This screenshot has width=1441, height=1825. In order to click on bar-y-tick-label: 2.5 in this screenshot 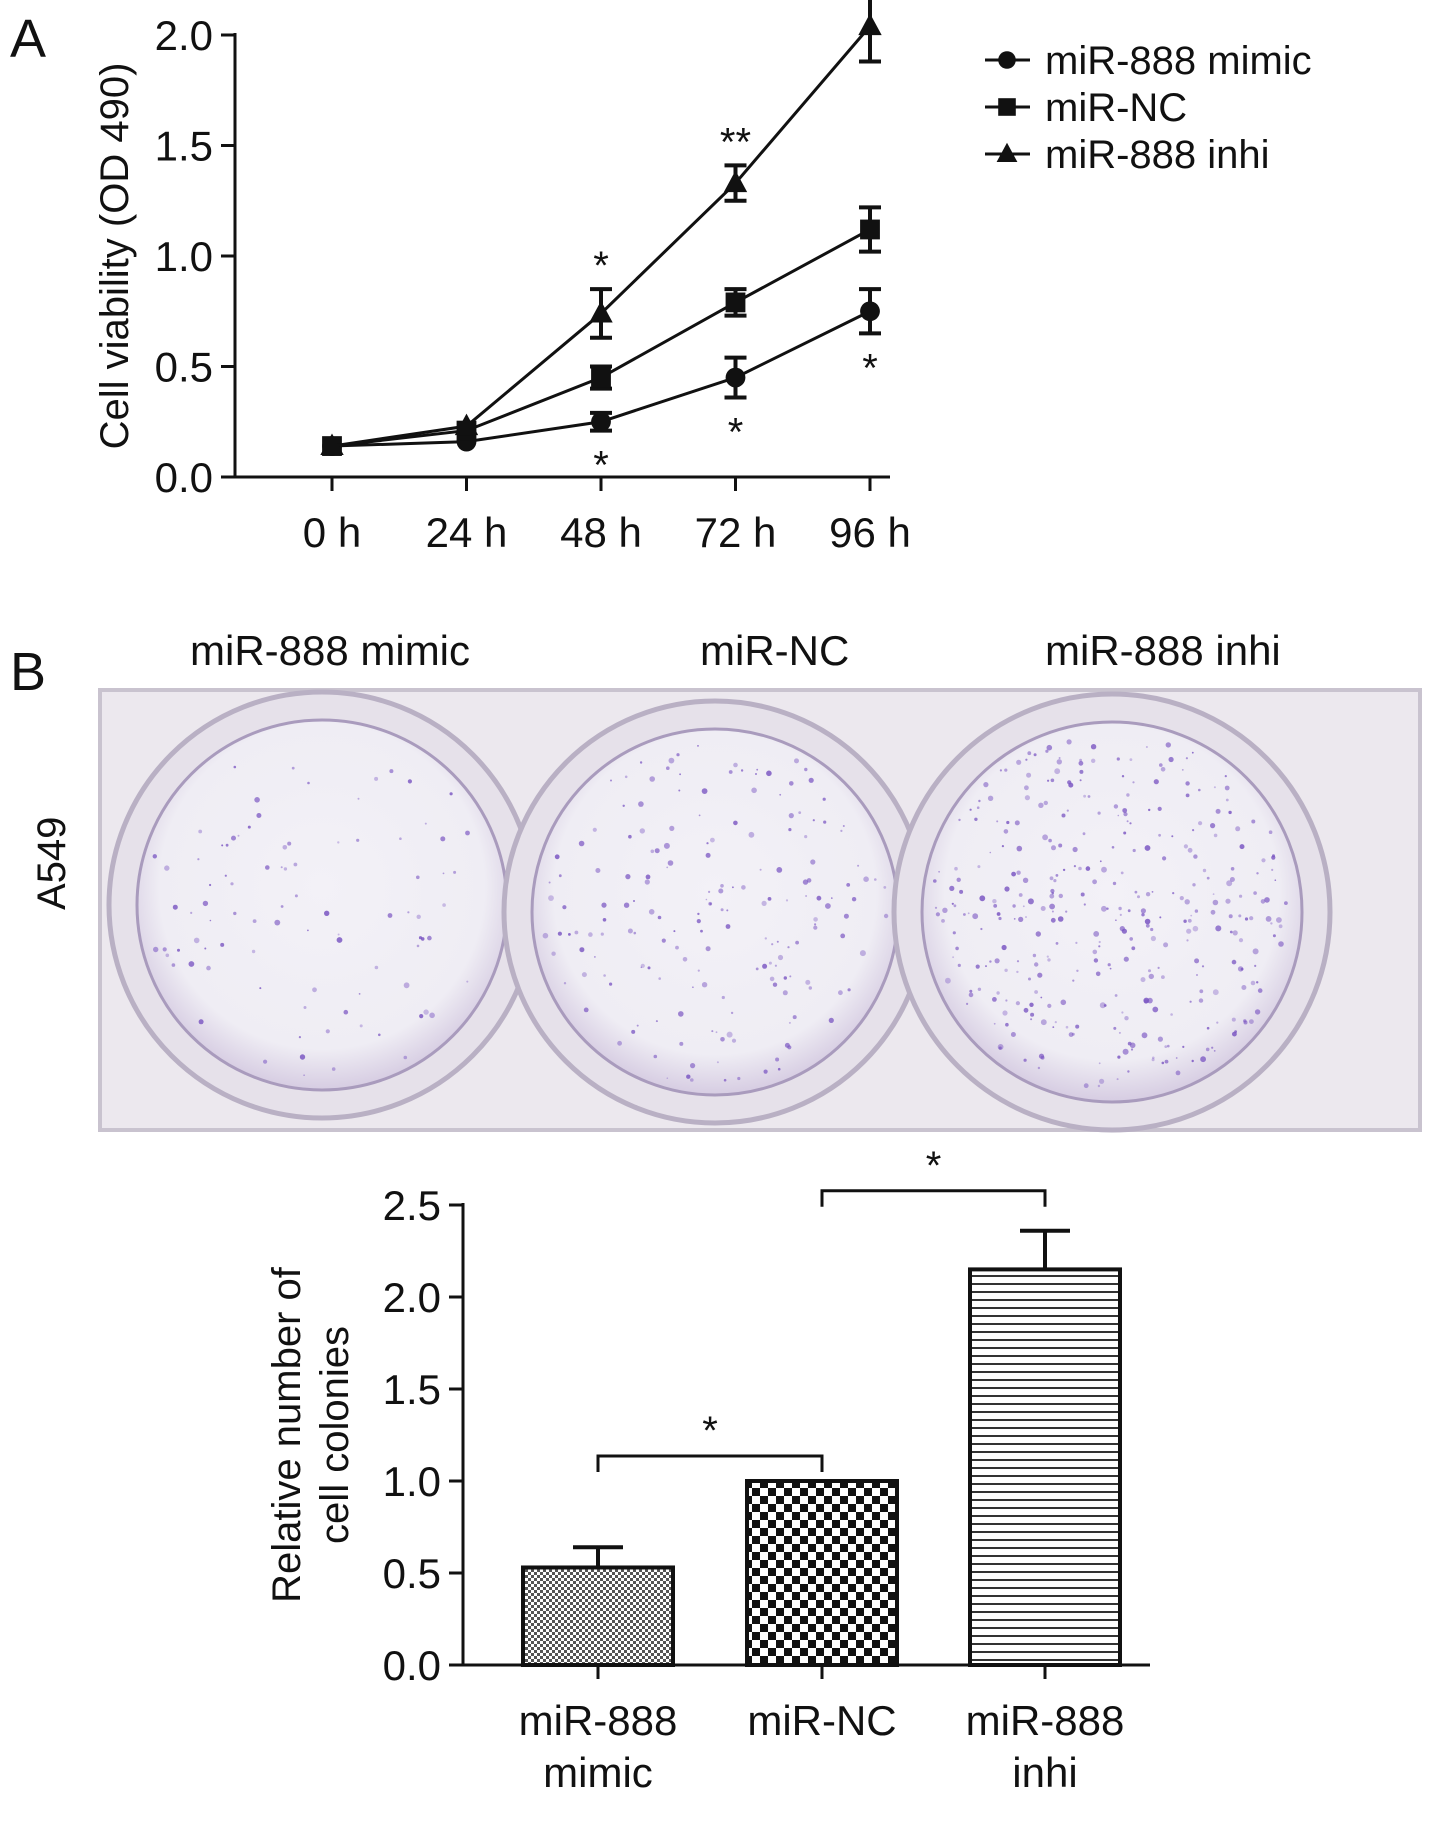, I will do `click(412, 1205)`.